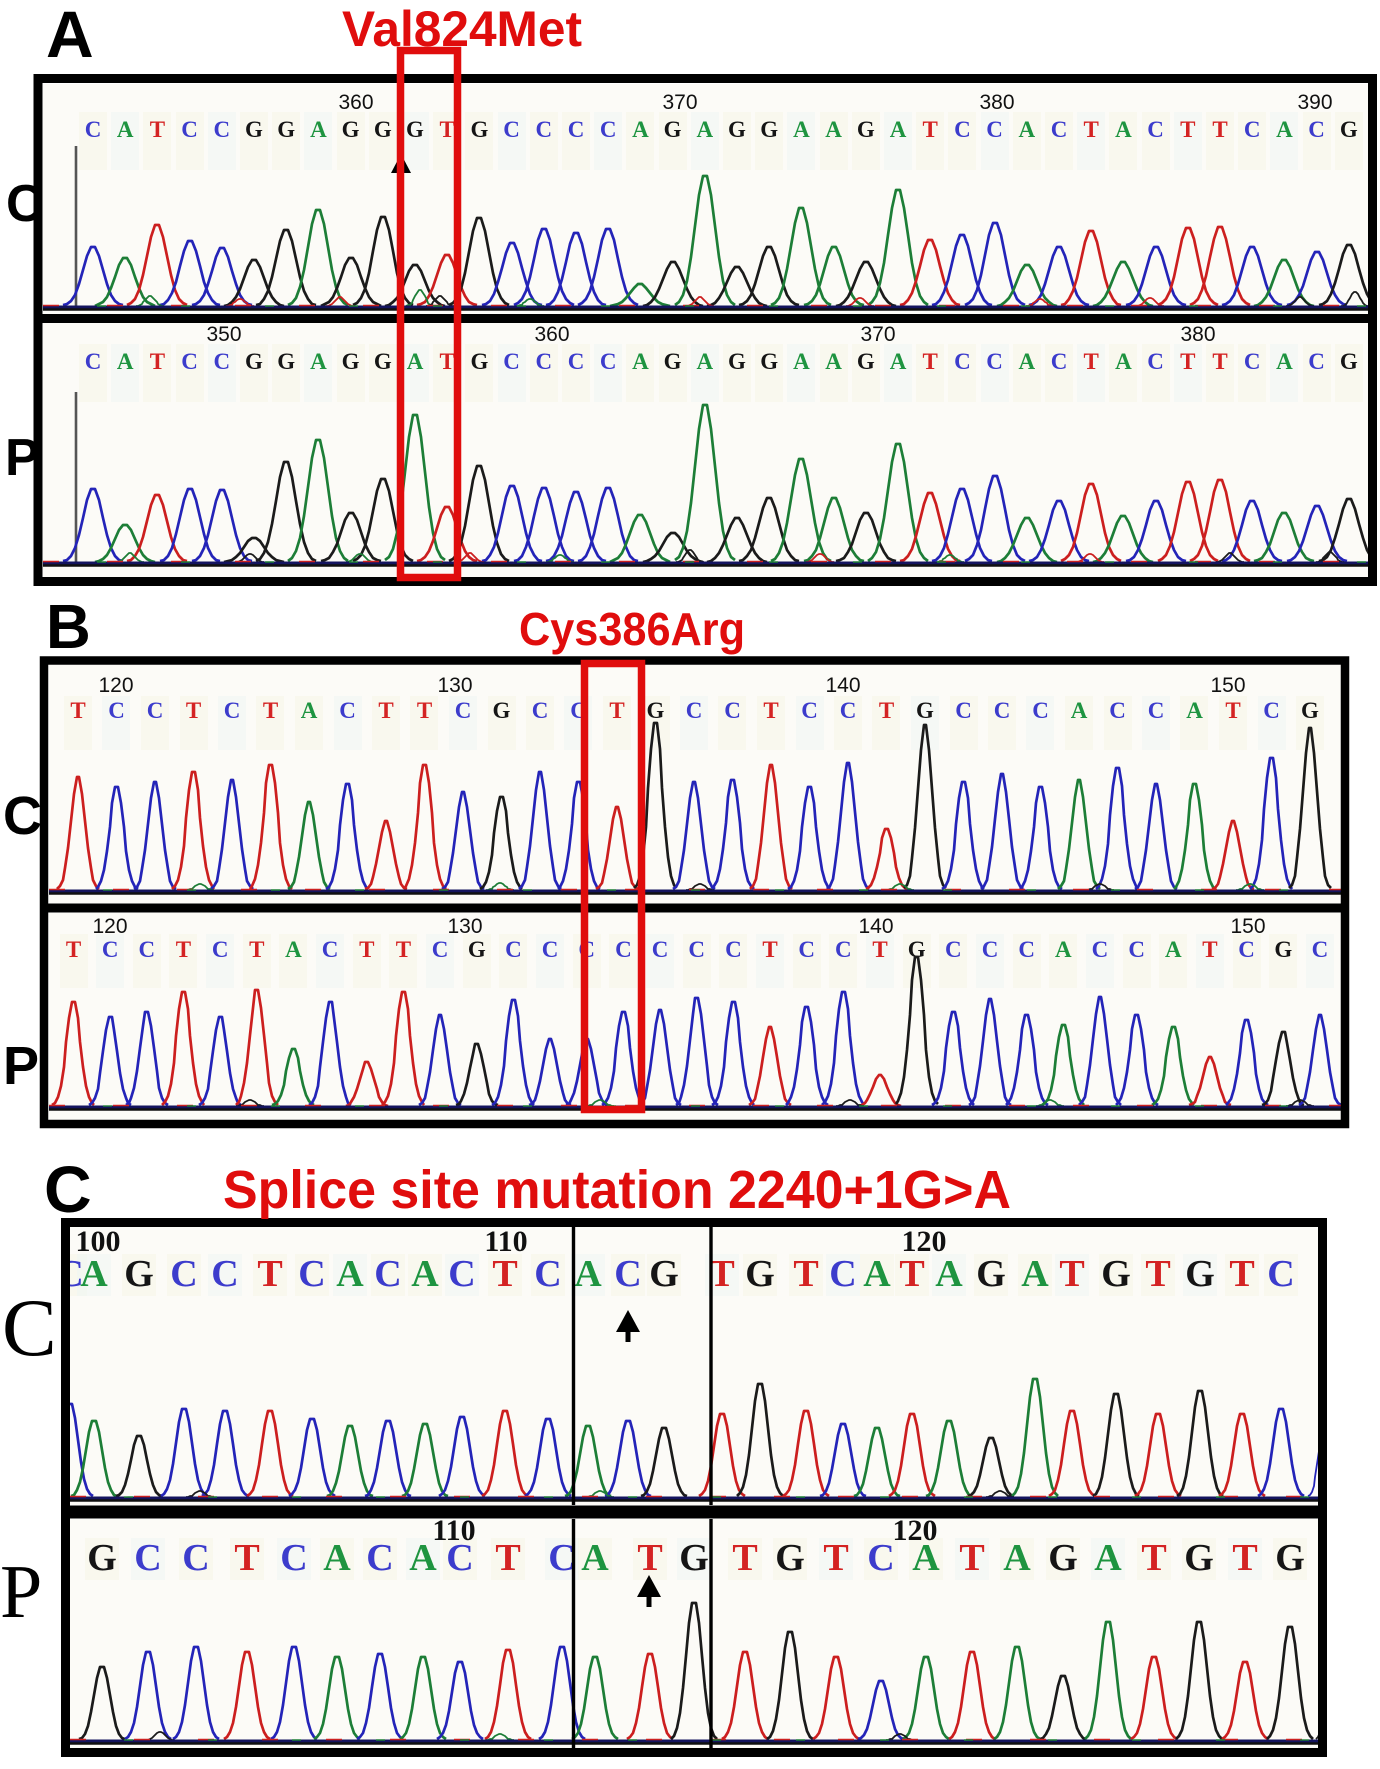 The height and width of the screenshot is (1769, 1380). Describe the element at coordinates (996, 102) in the screenshot. I see `svg-text: 380` at that location.